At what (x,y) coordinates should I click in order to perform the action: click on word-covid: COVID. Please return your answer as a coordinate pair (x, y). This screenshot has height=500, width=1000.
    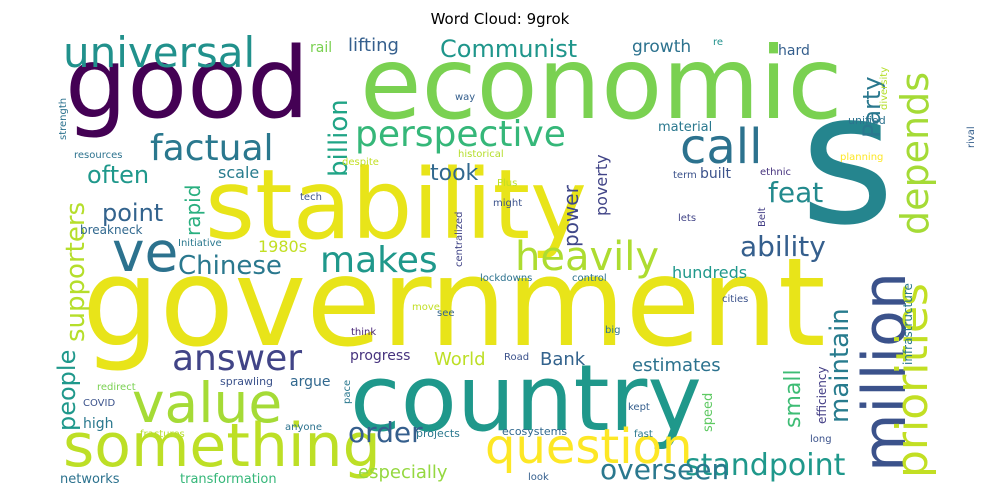
    Looking at the image, I should click on (99, 403).